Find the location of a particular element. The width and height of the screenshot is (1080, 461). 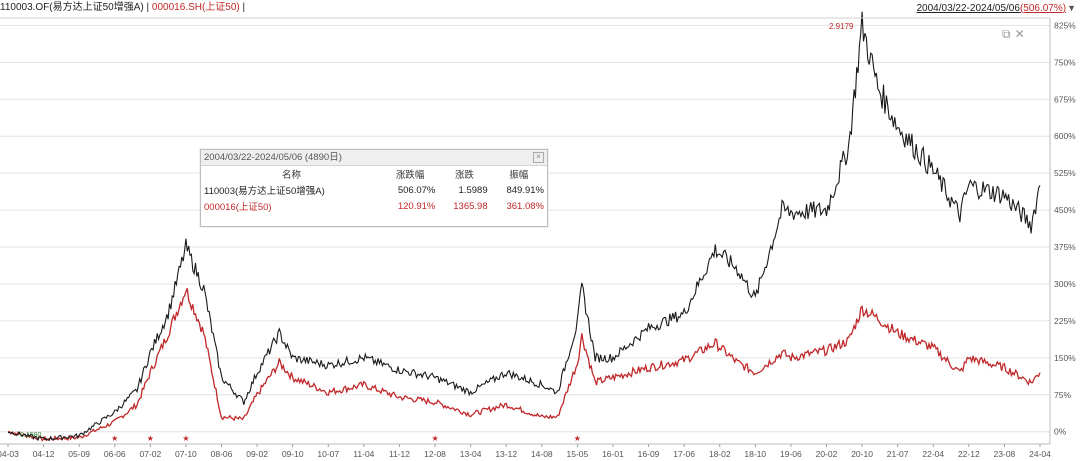

col-name-header: 名称 is located at coordinates (291, 175).